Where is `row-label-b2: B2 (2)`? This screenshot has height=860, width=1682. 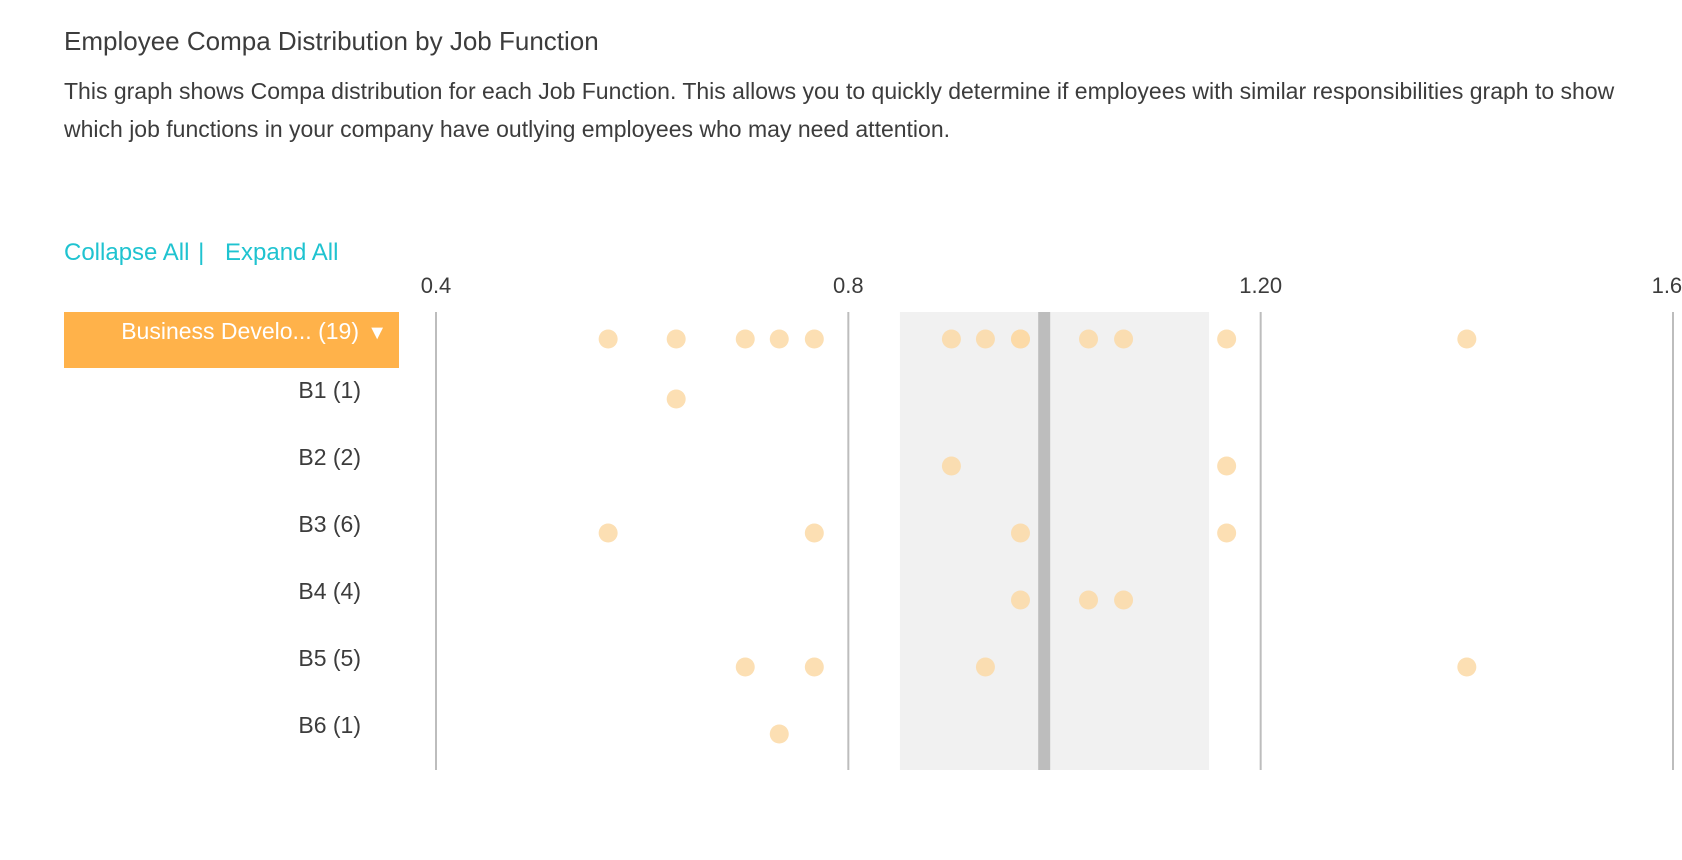
row-label-b2: B2 (2) is located at coordinates (329, 457).